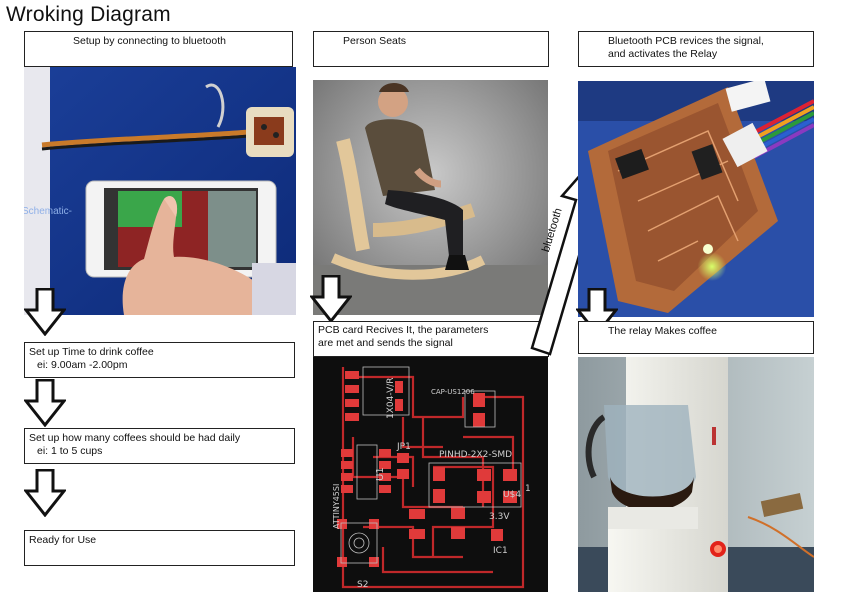 The image size is (842, 596). What do you see at coordinates (528, 489) in the screenshot?
I see `pcb-label-one: 1` at bounding box center [528, 489].